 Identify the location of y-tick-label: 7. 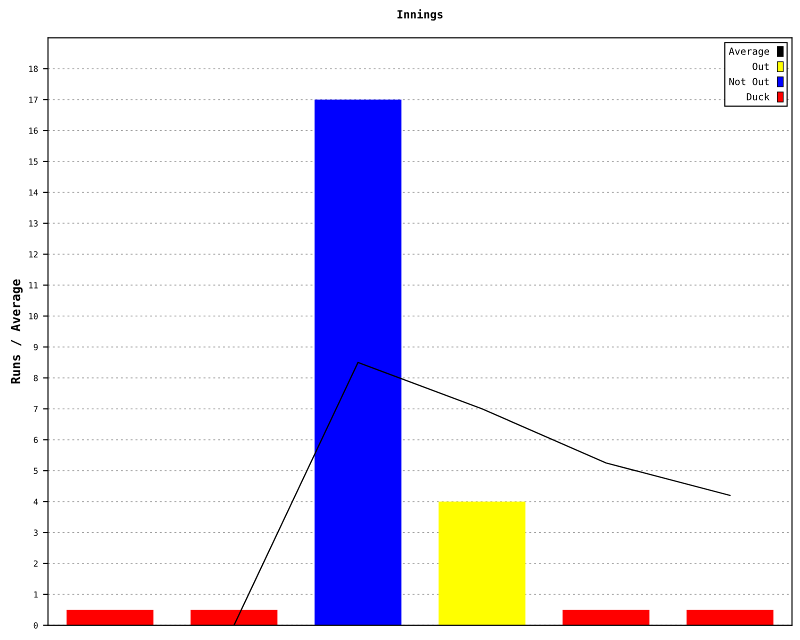
(36, 409).